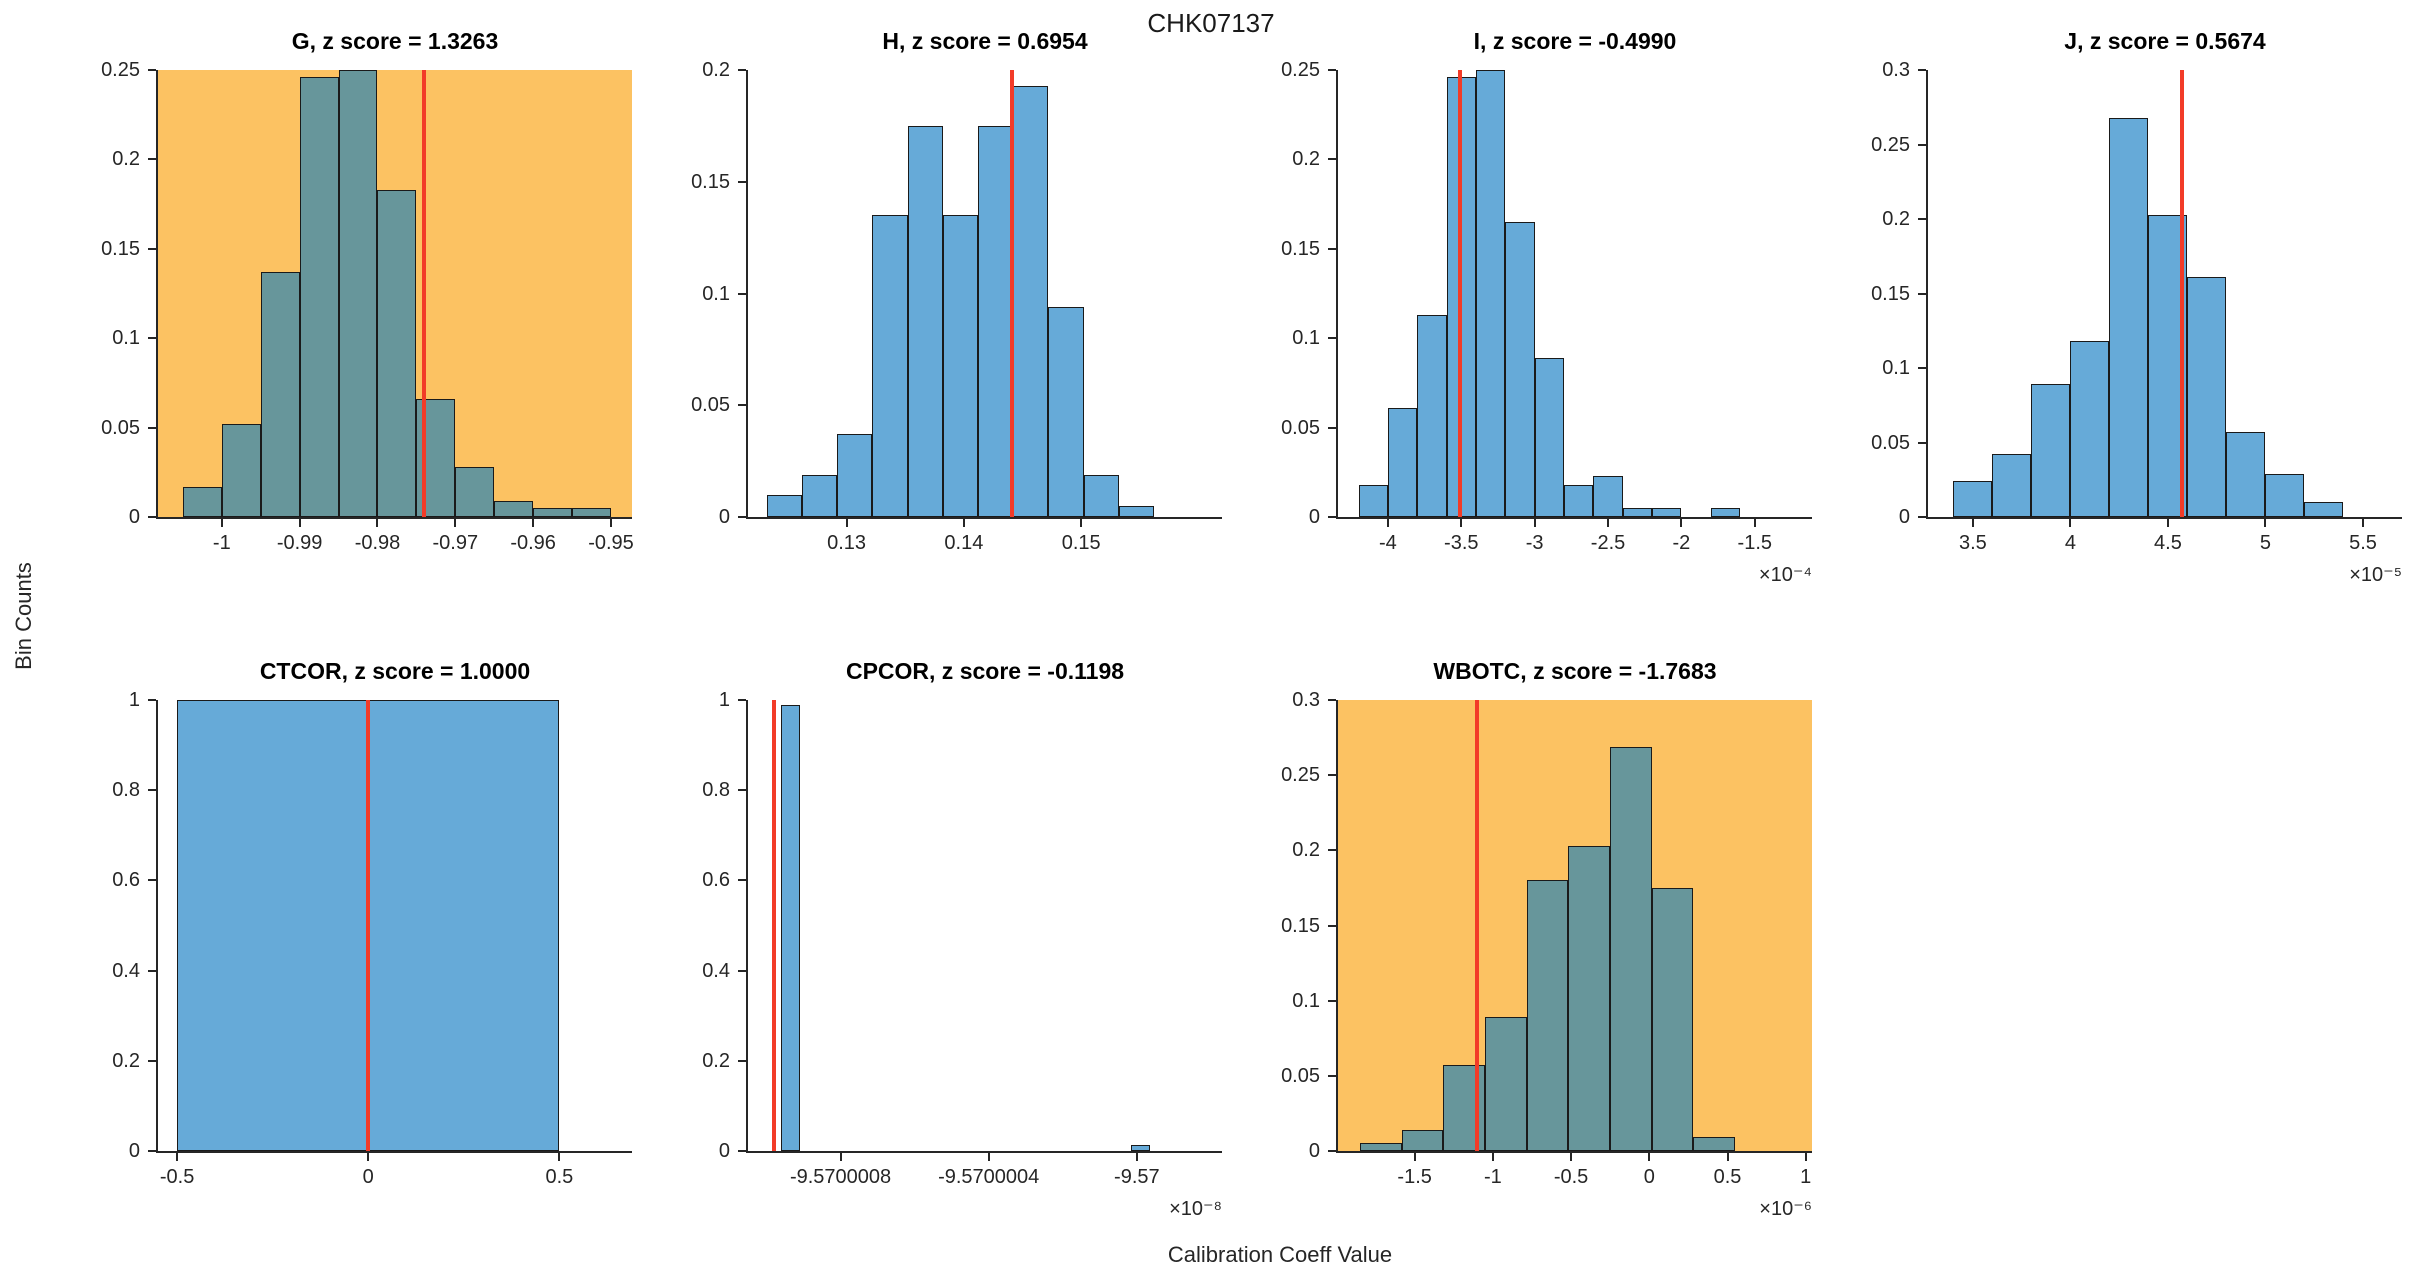 This screenshot has height=1281, width=2422. I want to click on x-tick-label: -0.96, so click(533, 543).